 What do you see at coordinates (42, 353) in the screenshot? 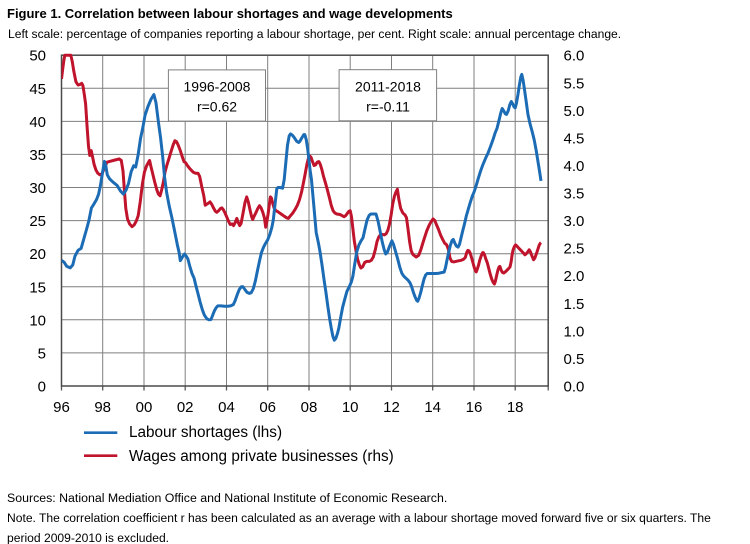
I see `svg-text: 5` at bounding box center [42, 353].